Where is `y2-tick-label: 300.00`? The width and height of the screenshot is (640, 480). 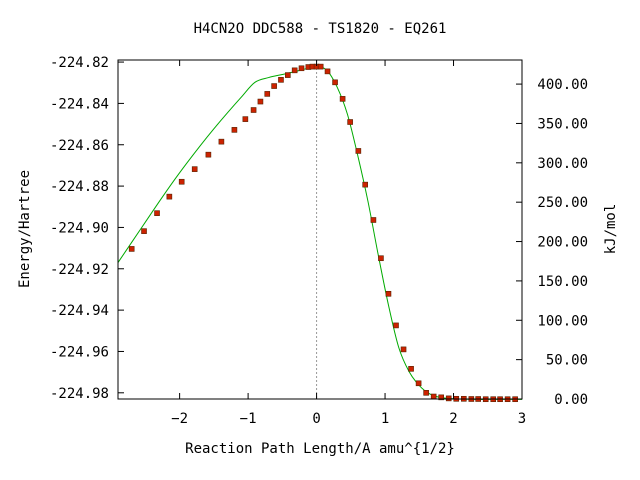
y2-tick-label: 300.00 is located at coordinates (562, 164).